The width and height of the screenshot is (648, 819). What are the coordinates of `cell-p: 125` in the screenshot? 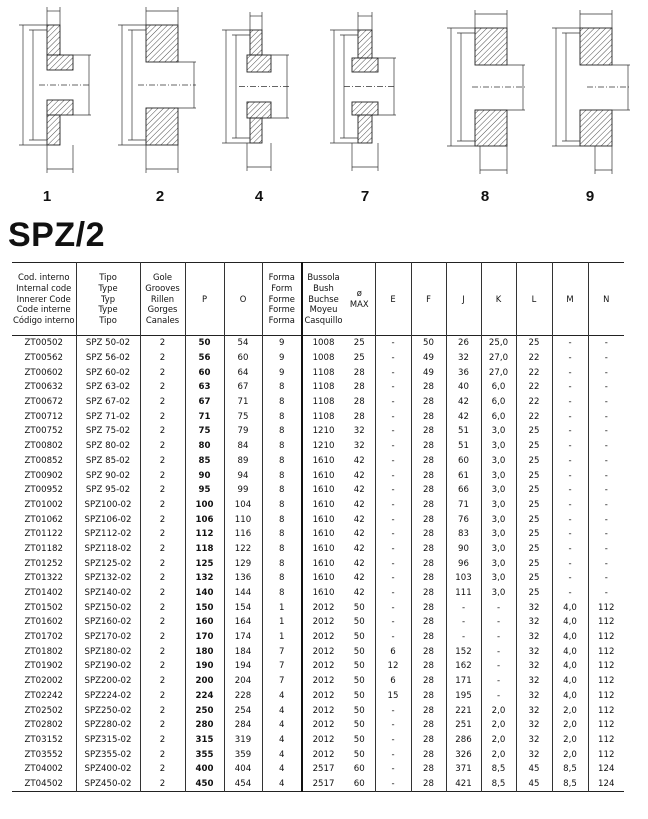 It's located at (204, 563).